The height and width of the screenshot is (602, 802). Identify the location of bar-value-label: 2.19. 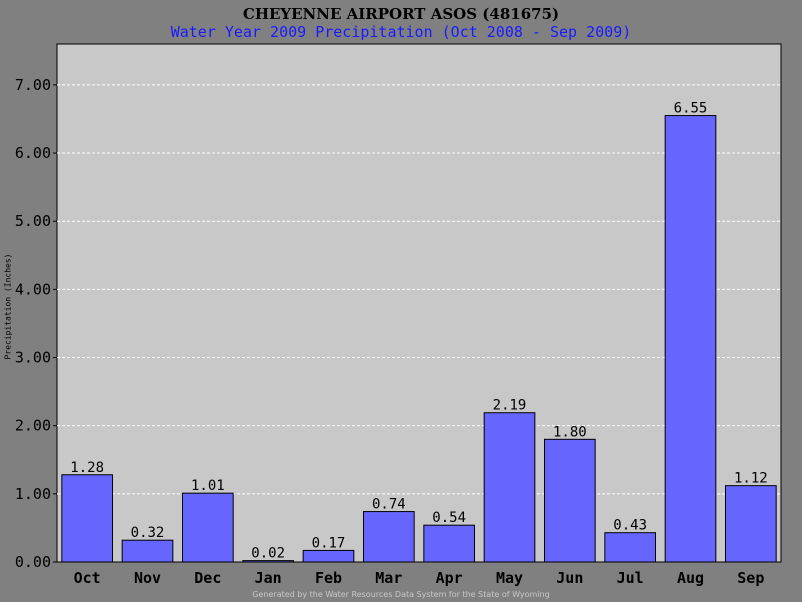
(510, 406).